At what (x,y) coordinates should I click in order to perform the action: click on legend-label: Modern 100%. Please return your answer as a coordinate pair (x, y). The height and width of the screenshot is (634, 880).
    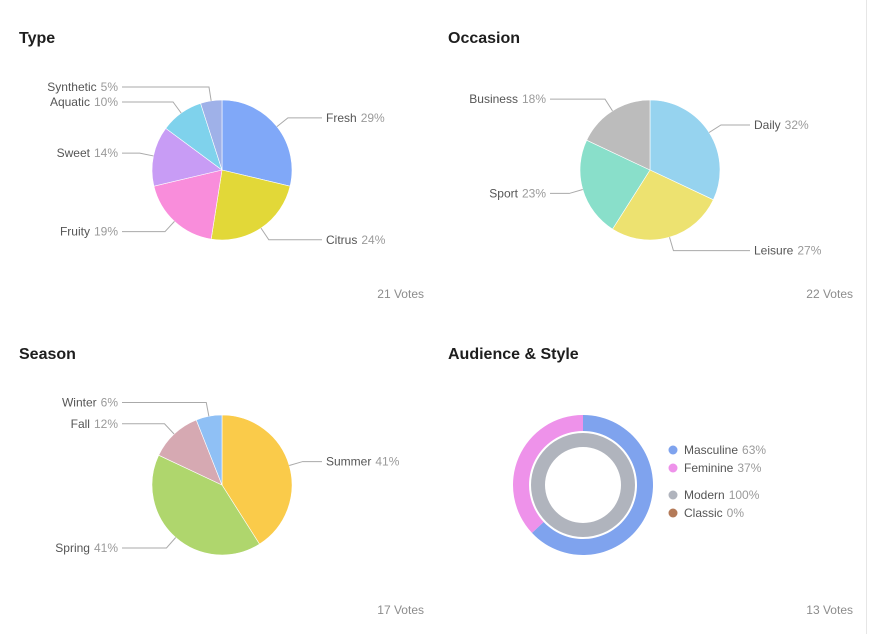
    Looking at the image, I should click on (722, 495).